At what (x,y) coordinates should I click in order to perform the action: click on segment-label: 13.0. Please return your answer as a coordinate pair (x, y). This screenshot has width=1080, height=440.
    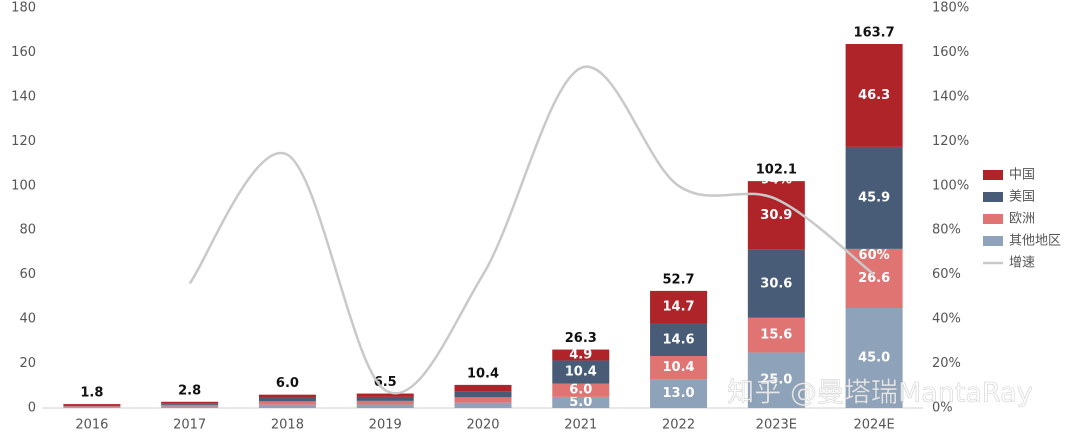
    Looking at the image, I should click on (679, 393).